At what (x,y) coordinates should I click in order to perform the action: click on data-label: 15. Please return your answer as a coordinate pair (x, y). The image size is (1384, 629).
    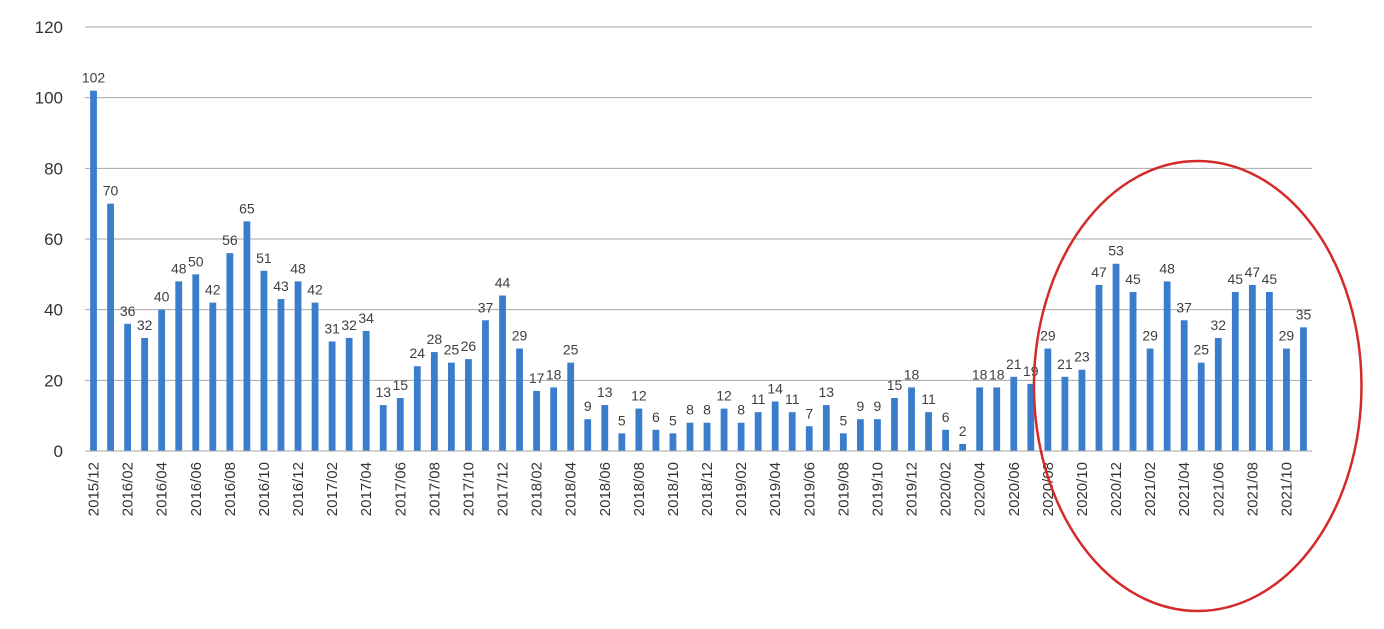
    Looking at the image, I should click on (895, 385).